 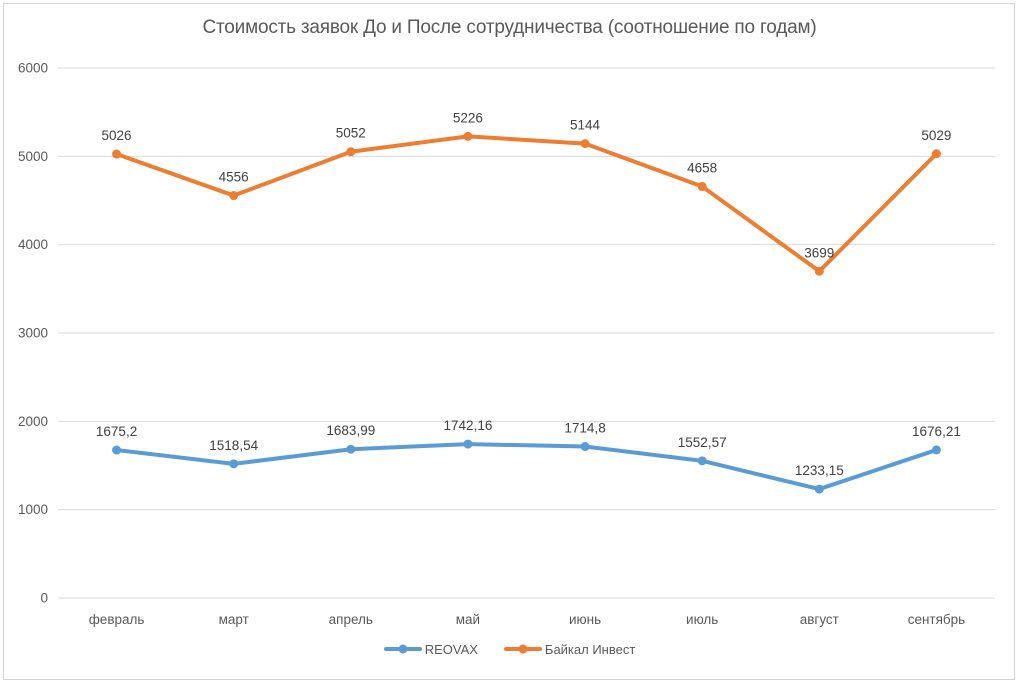 What do you see at coordinates (350, 430) in the screenshot?
I see `data-label: 1683,99` at bounding box center [350, 430].